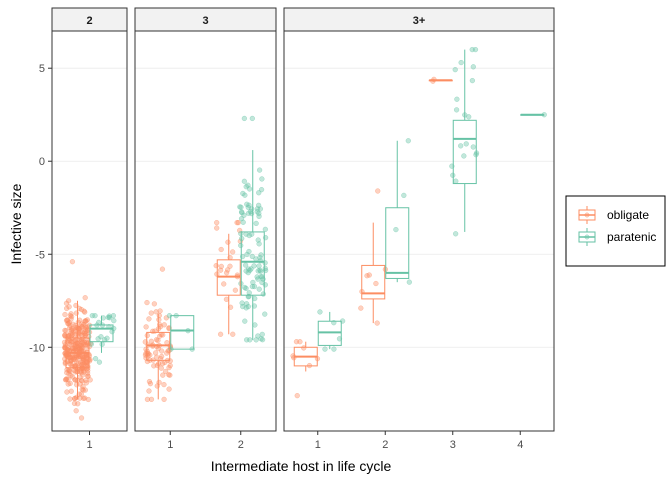 The image size is (672, 480). Describe the element at coordinates (40, 208) in the screenshot. I see `y-axis: -10 -5 0 5` at that location.